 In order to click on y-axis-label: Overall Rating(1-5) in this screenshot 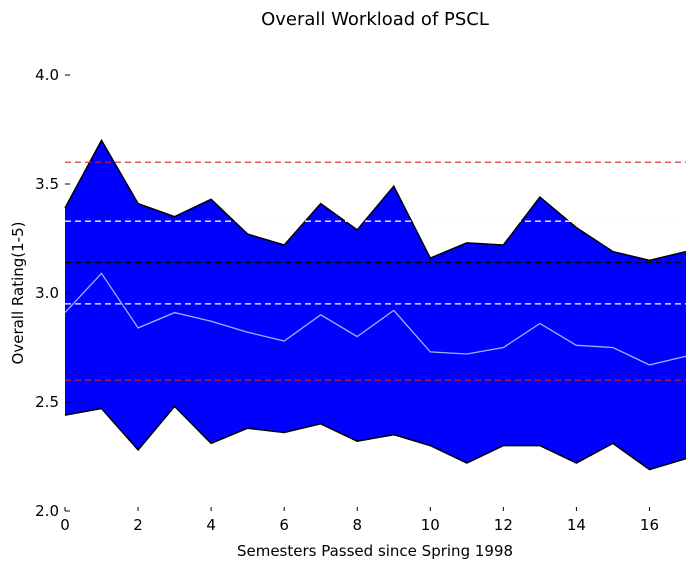, I will do `click(18, 293)`.